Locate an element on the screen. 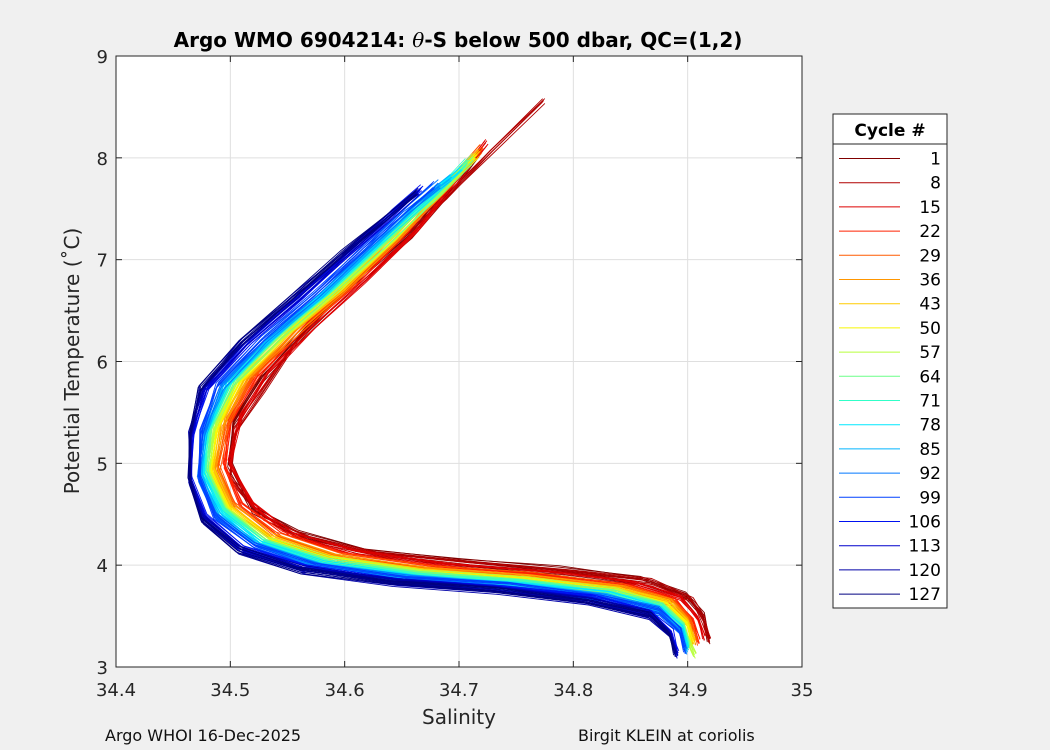 Image resolution: width=1050 pixels, height=750 pixels. legend-title: Cycle # is located at coordinates (889, 131).